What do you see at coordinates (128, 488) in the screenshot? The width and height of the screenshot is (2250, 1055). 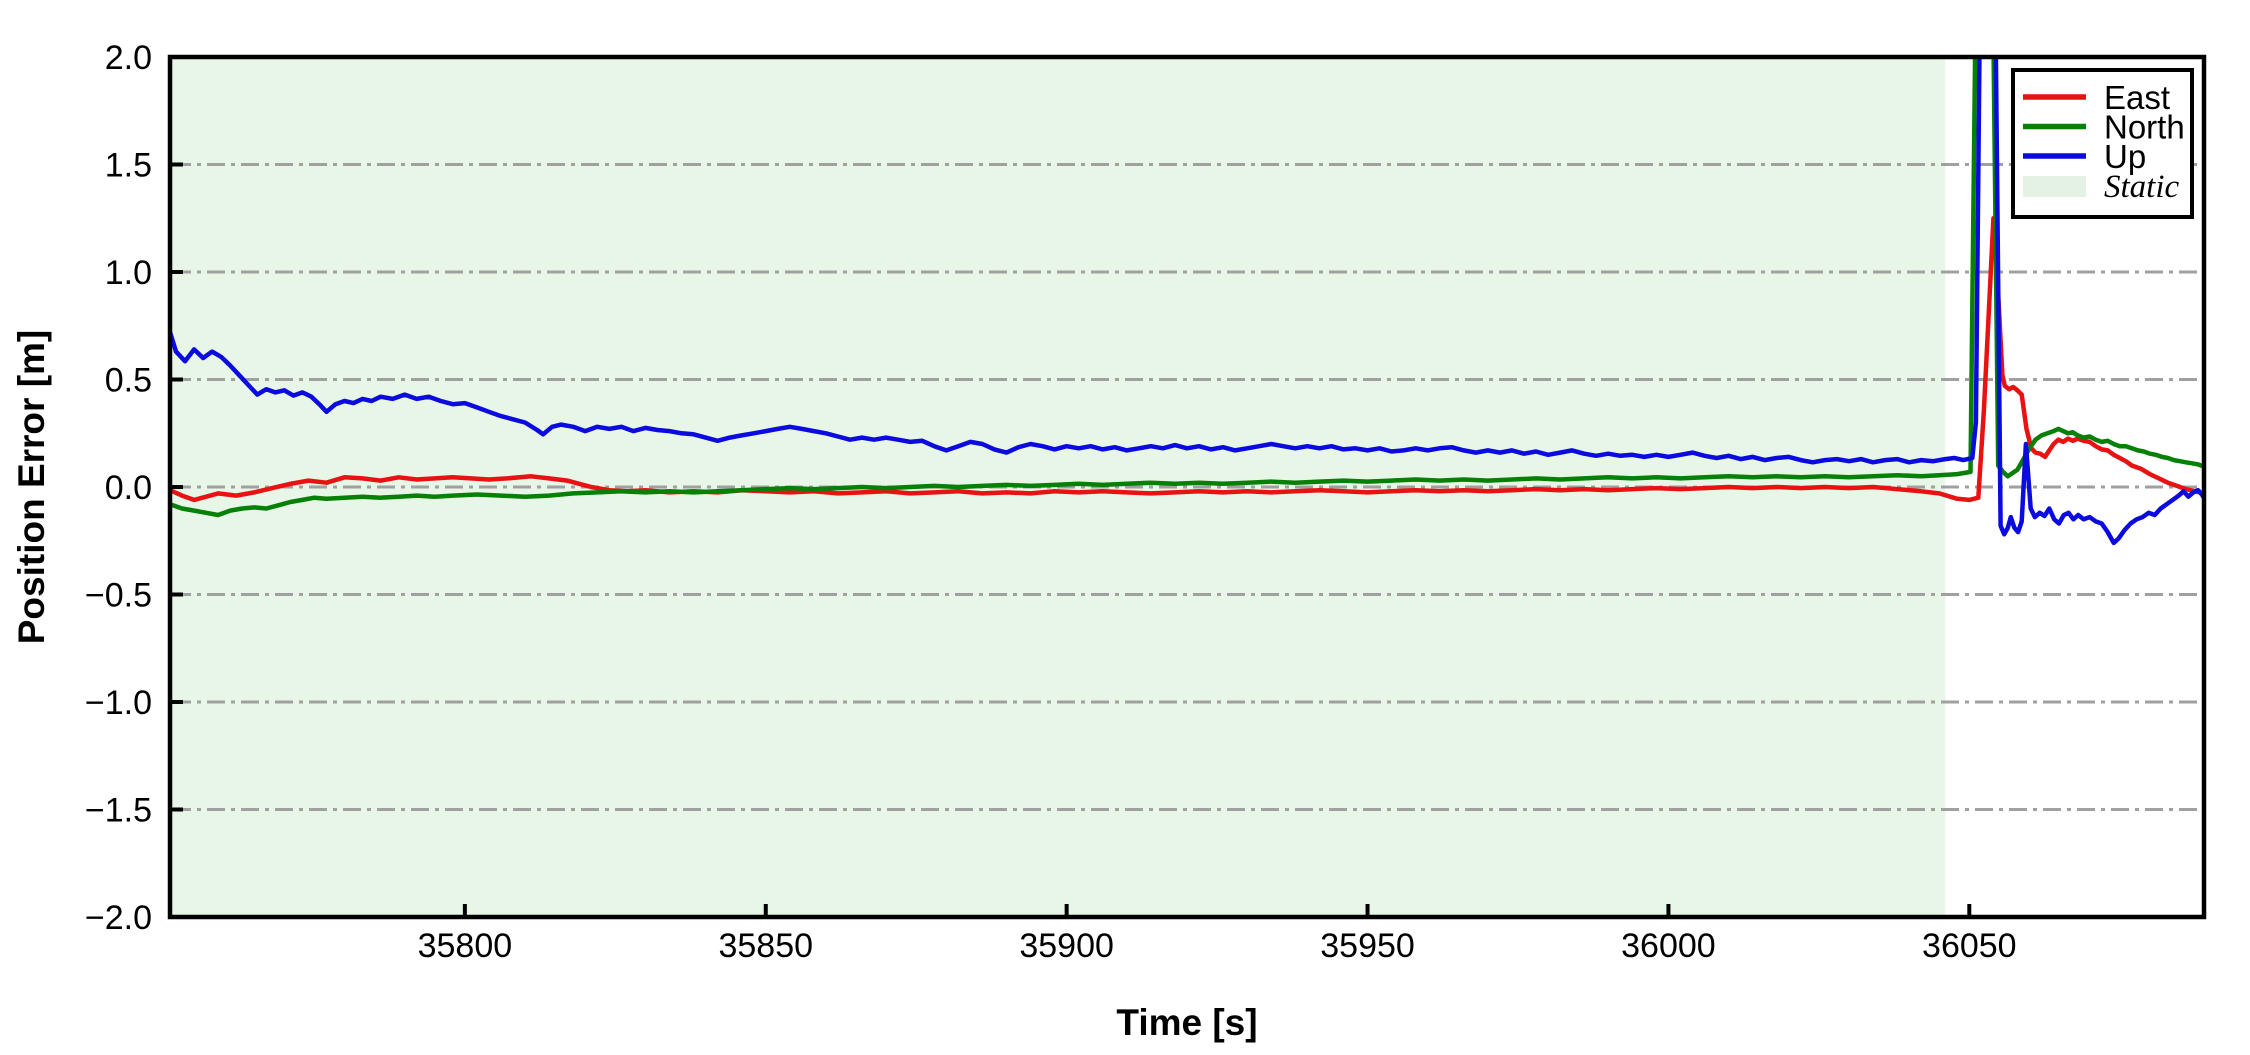 I see `y-tick-label: 0.0` at bounding box center [128, 488].